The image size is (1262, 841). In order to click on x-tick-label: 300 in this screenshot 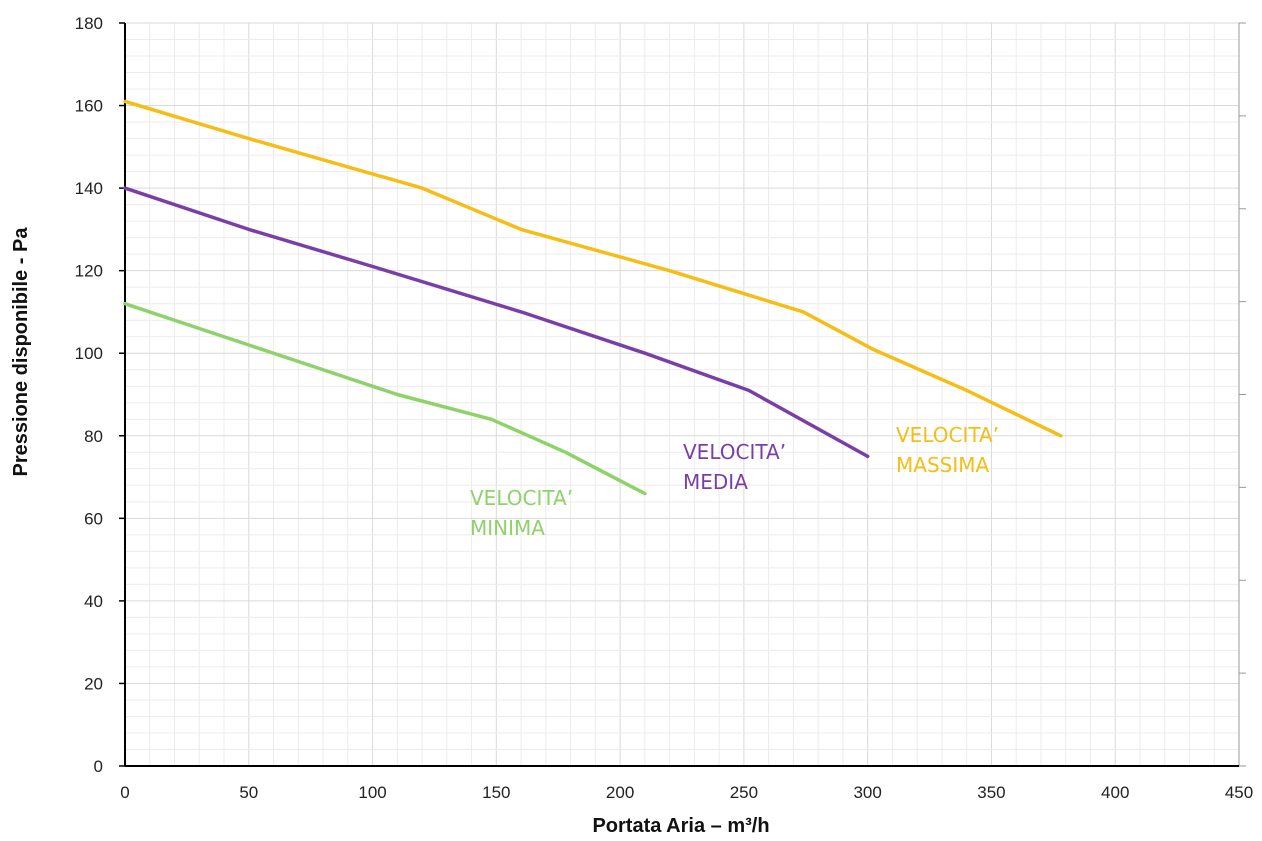, I will do `click(867, 792)`.